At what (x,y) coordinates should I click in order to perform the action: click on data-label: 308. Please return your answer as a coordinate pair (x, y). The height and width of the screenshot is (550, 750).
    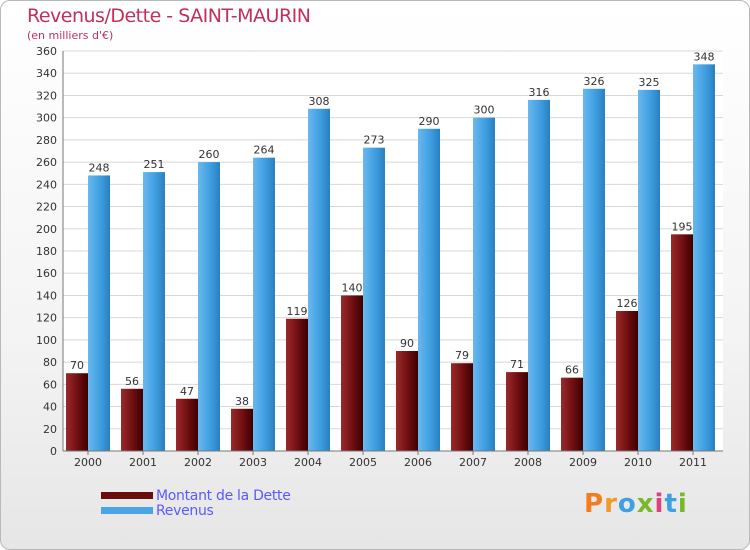
    Looking at the image, I should click on (319, 101).